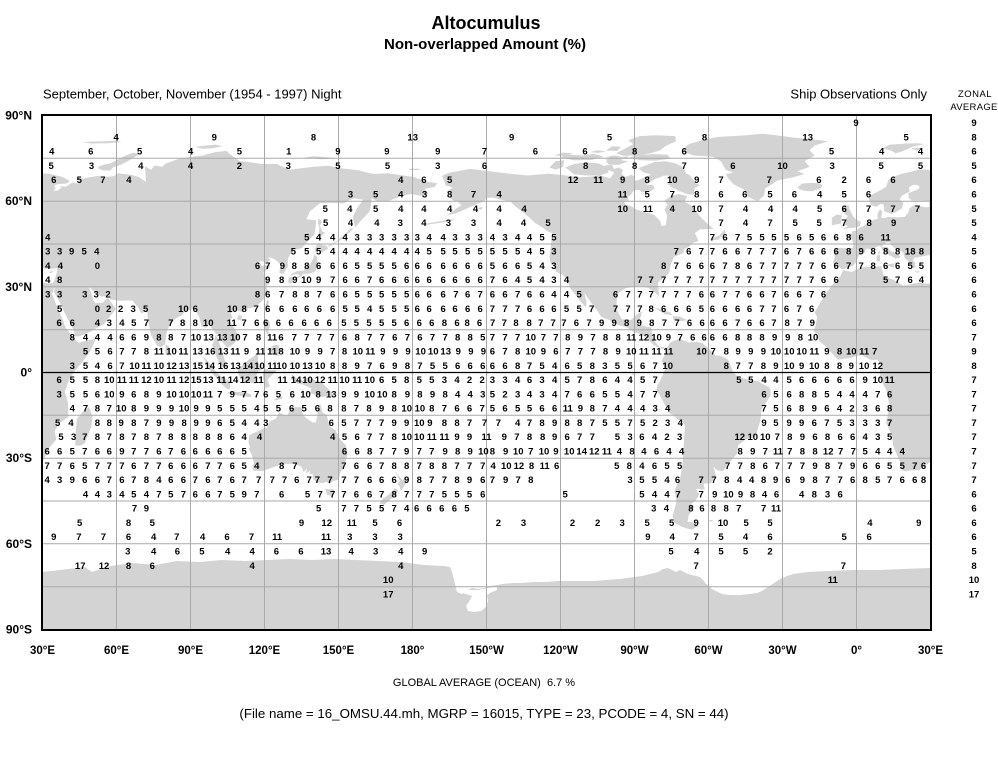 The width and height of the screenshot is (998, 765). I want to click on svg-text: 0°, so click(27, 373).